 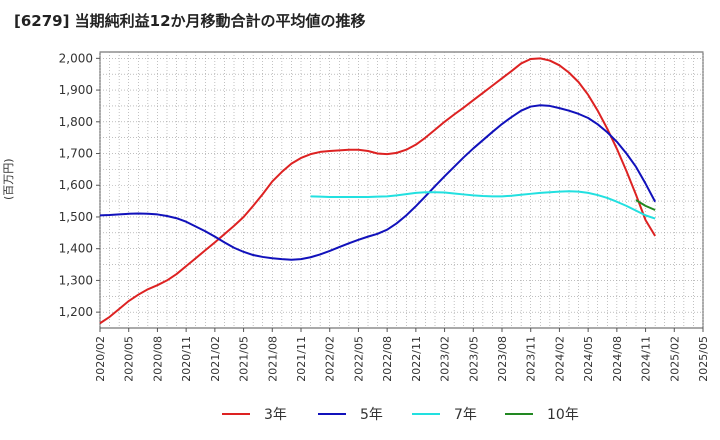 I want to click on y-tick-label: 2,000, so click(x=76, y=58).